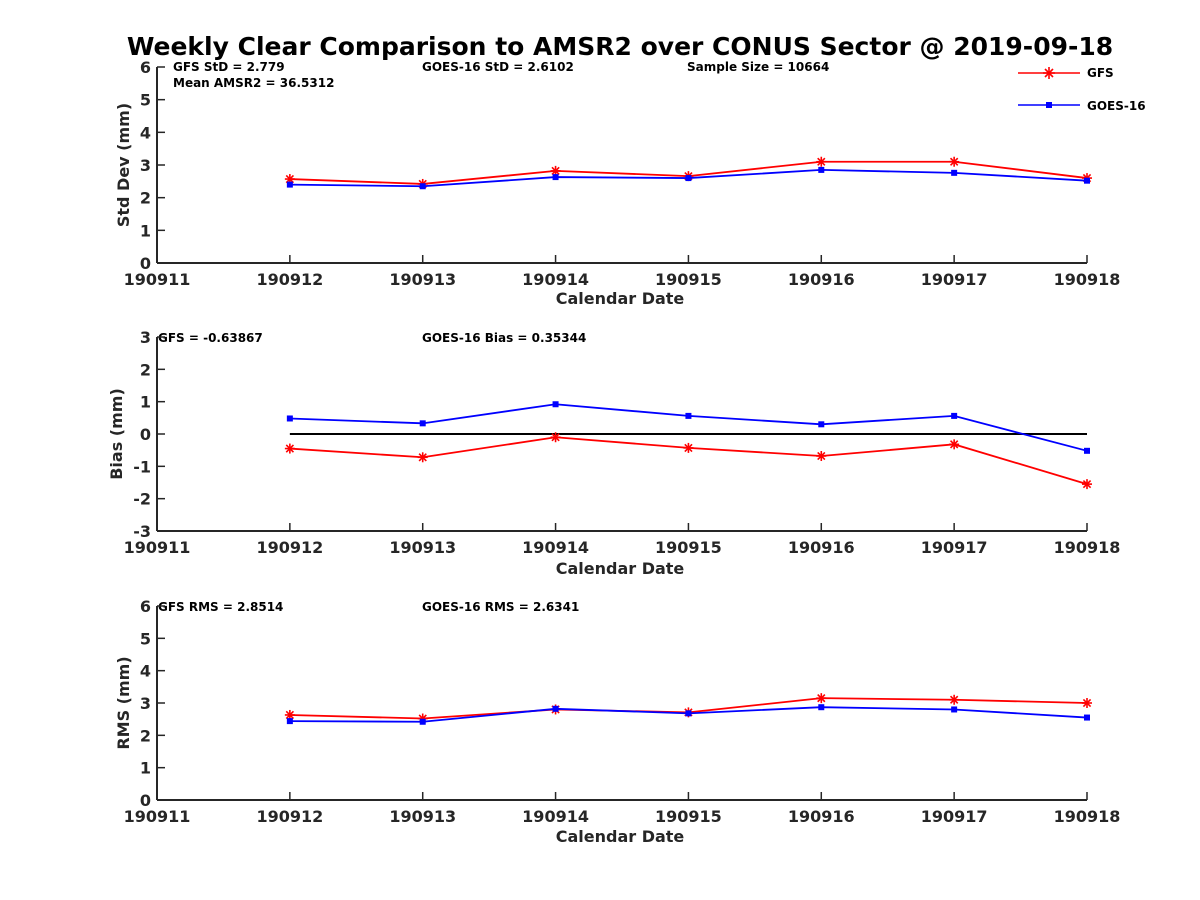 This screenshot has width=1200, height=900. What do you see at coordinates (1100, 73) in the screenshot?
I see `legend-gfs-label: GFS` at bounding box center [1100, 73].